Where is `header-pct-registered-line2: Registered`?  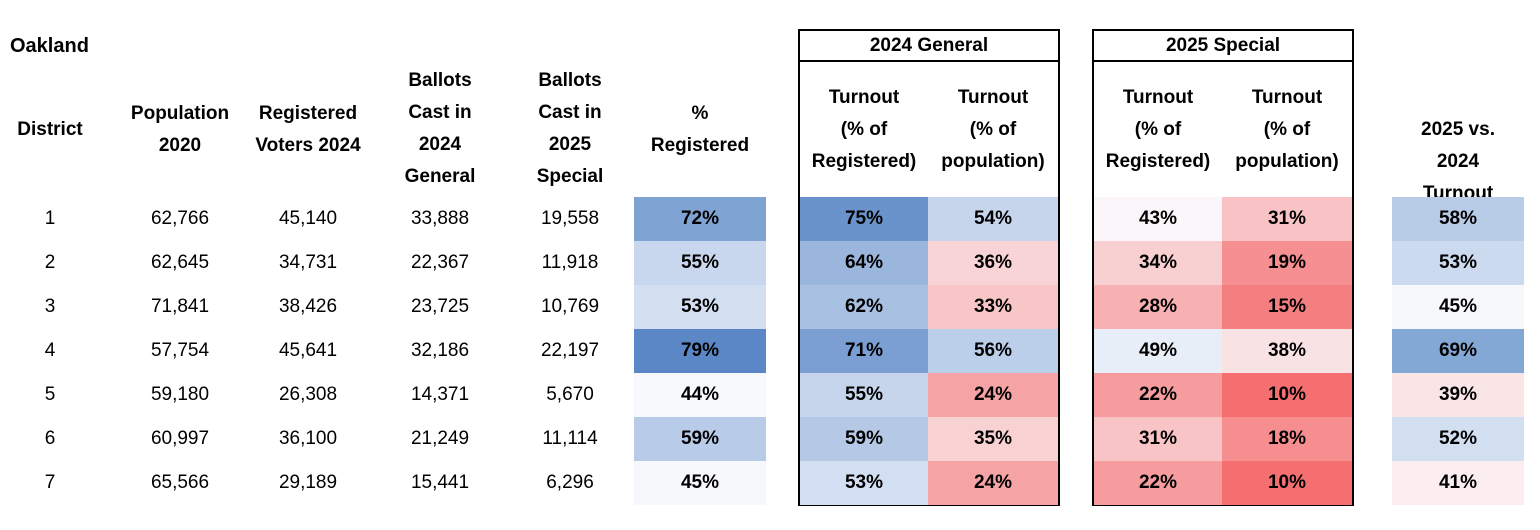 header-pct-registered-line2: Registered is located at coordinates (700, 145).